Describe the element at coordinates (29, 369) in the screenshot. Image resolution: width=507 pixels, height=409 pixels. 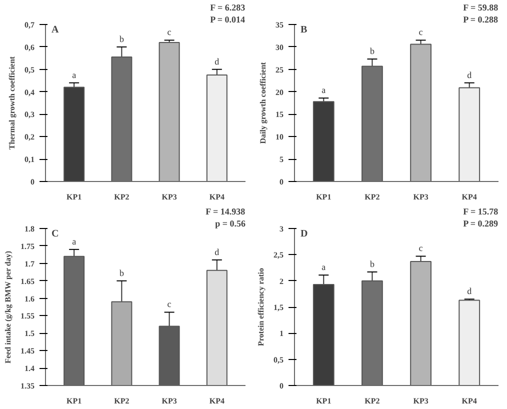
I see `y-tick-label: 1.4` at that location.